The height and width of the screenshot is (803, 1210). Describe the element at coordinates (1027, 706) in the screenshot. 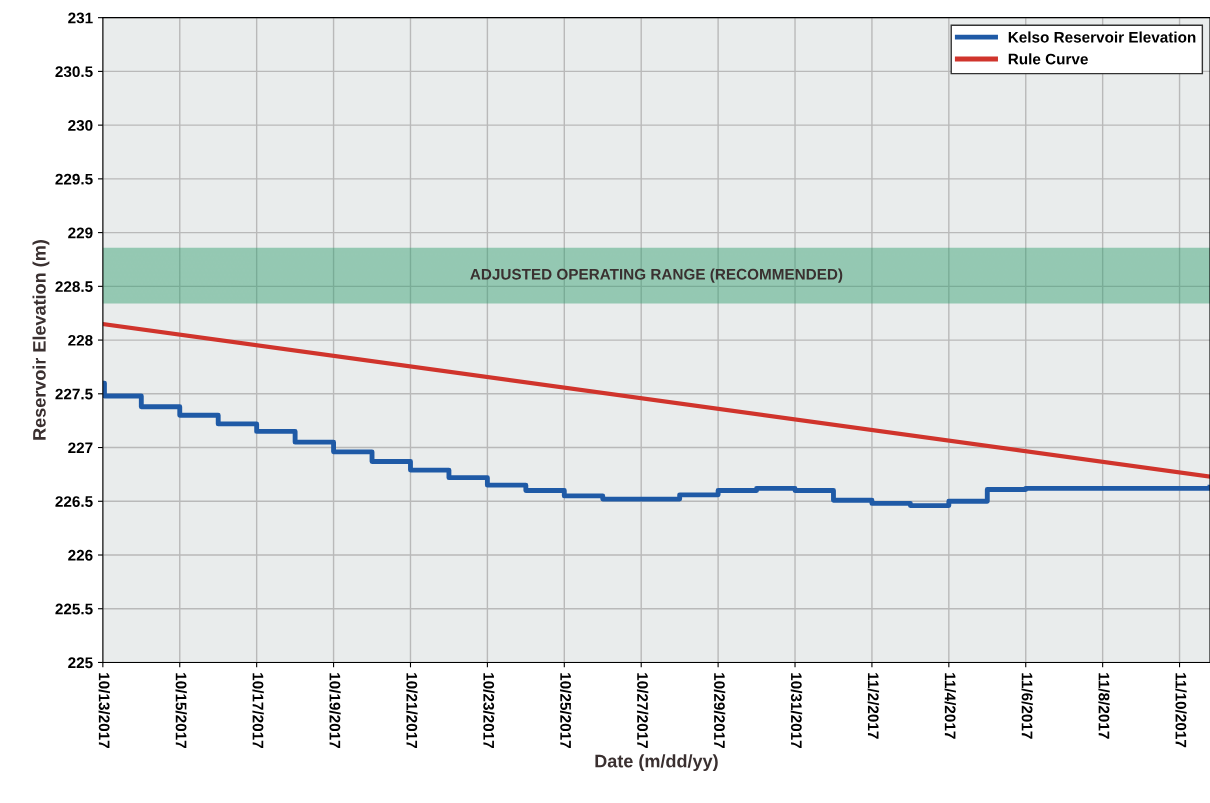

I see `x-tick-label: 11/6/2017` at that location.